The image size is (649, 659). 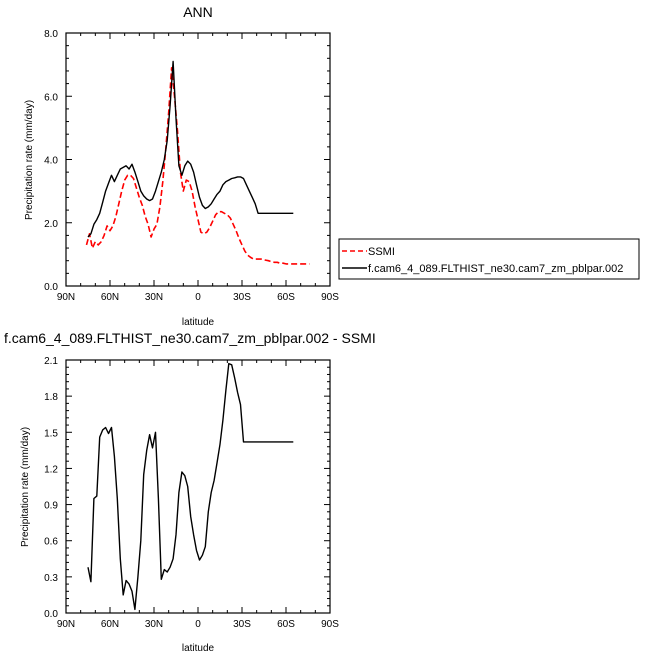 I want to click on bottom-y-tick-label: 0.9, so click(x=51, y=506).